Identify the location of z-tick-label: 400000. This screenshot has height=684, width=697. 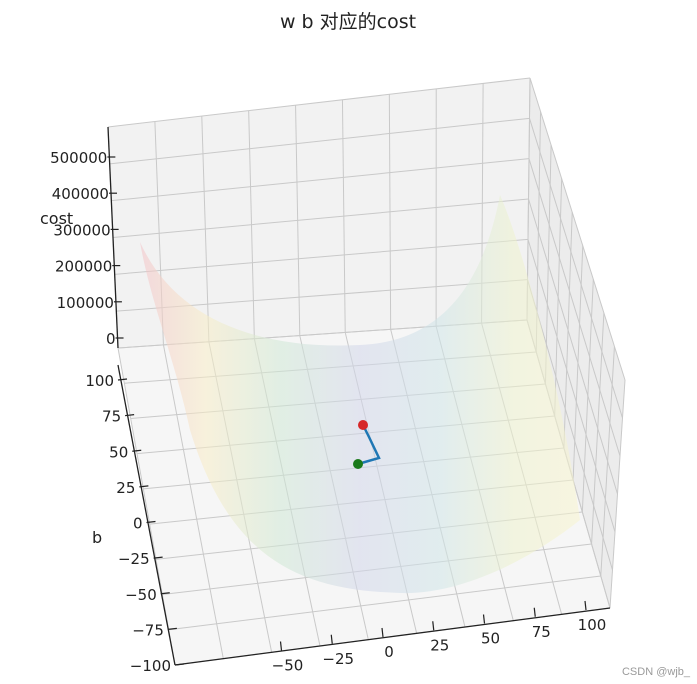
(80, 194).